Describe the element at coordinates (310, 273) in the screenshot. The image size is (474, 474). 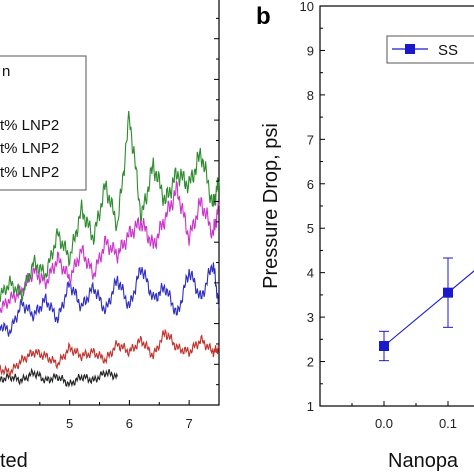
I see `panel-b-y-tick-label: 4` at that location.